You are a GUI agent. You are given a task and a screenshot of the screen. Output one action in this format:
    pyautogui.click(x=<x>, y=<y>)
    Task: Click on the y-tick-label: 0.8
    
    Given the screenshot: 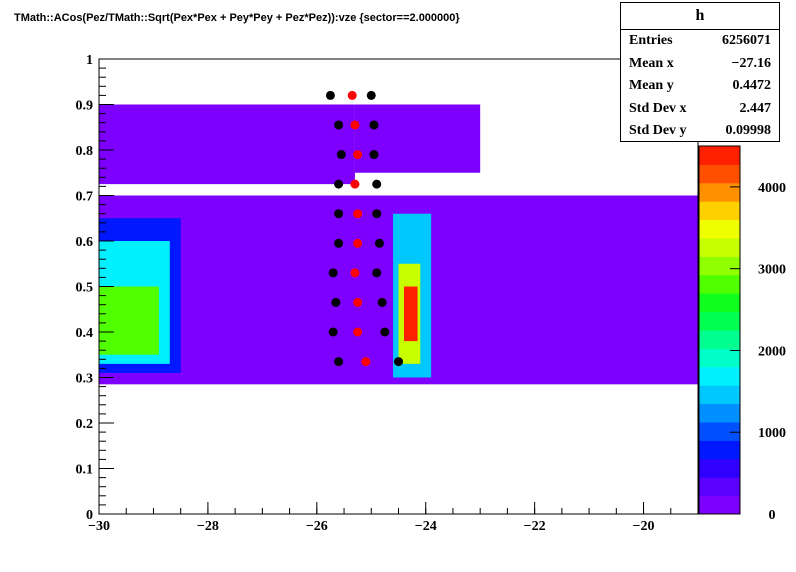 What is the action you would take?
    pyautogui.click(x=85, y=151)
    